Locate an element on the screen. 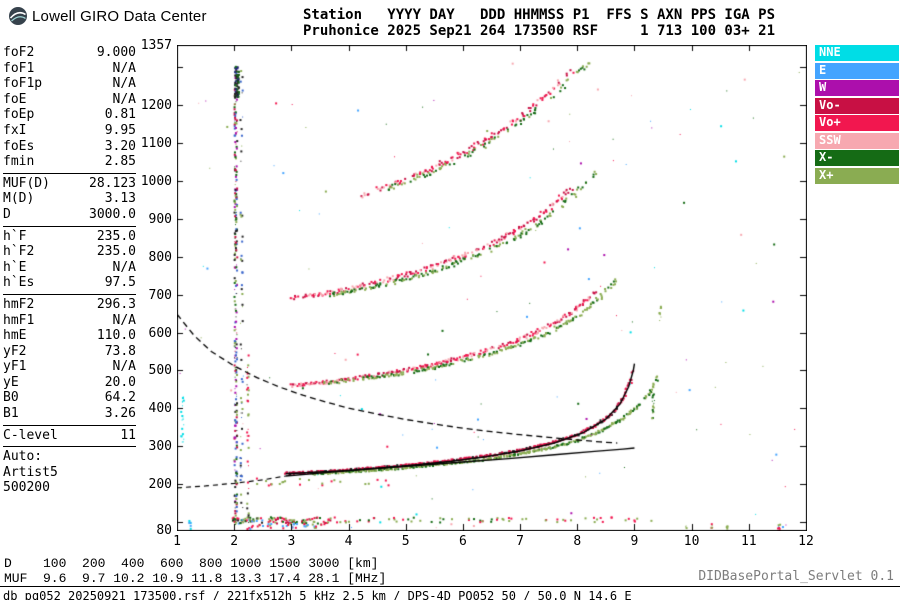 Image resolution: width=900 pixels, height=600 pixels. param-row-foF2: foF2 9.000 is located at coordinates (69, 53).